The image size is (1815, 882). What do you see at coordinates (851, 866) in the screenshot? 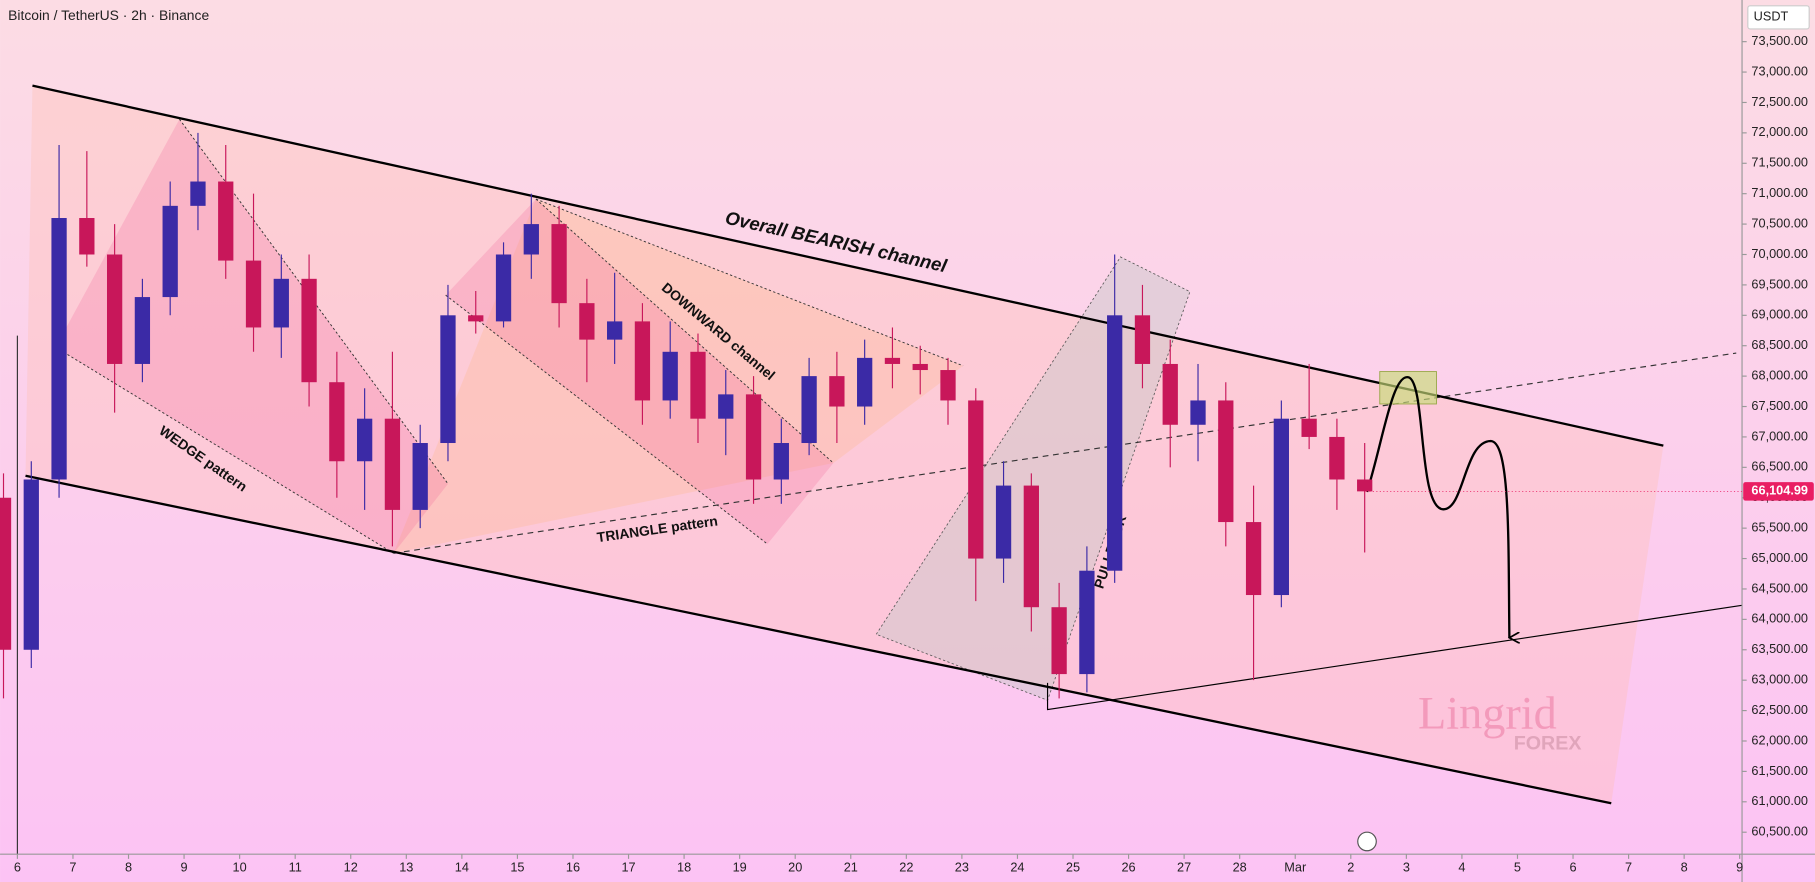
I see `x-tick-label: 21` at bounding box center [851, 866].